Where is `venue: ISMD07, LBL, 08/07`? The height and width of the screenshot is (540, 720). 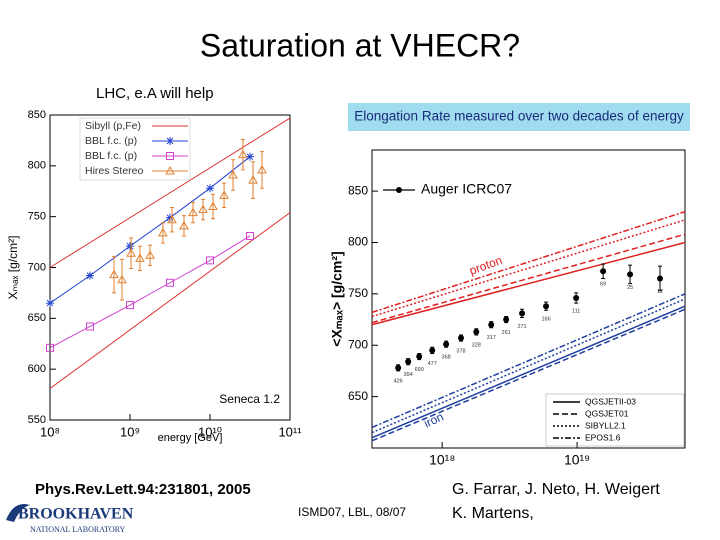
venue: ISMD07, LBL, 08/07 is located at coordinates (352, 512).